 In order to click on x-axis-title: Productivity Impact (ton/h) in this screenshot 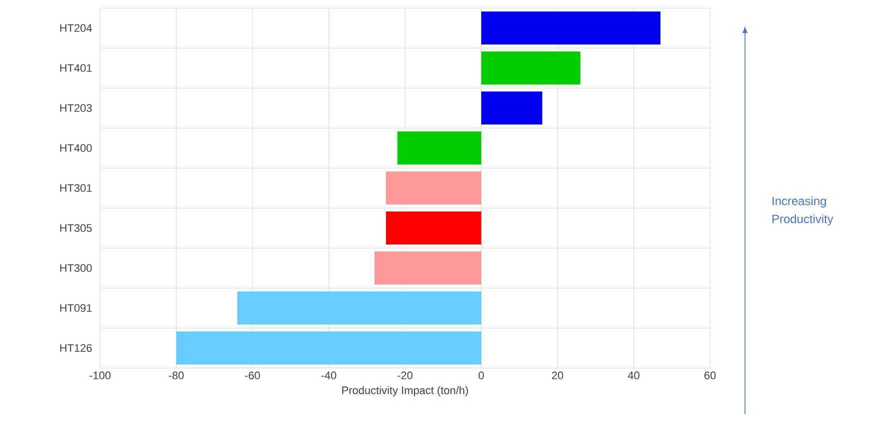, I will do `click(405, 391)`.